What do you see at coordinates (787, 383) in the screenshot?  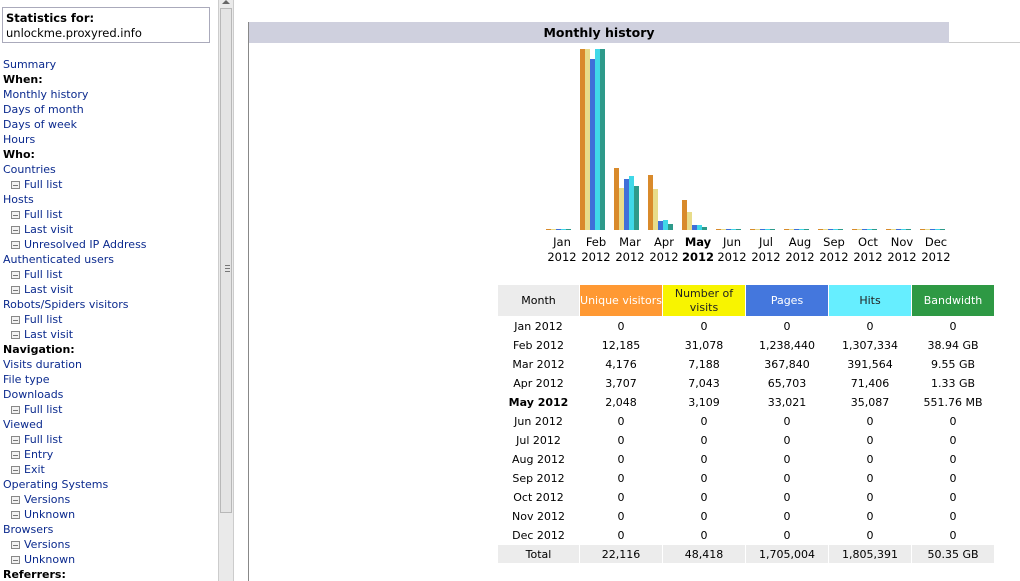 I see `cell-pages: 65,703` at bounding box center [787, 383].